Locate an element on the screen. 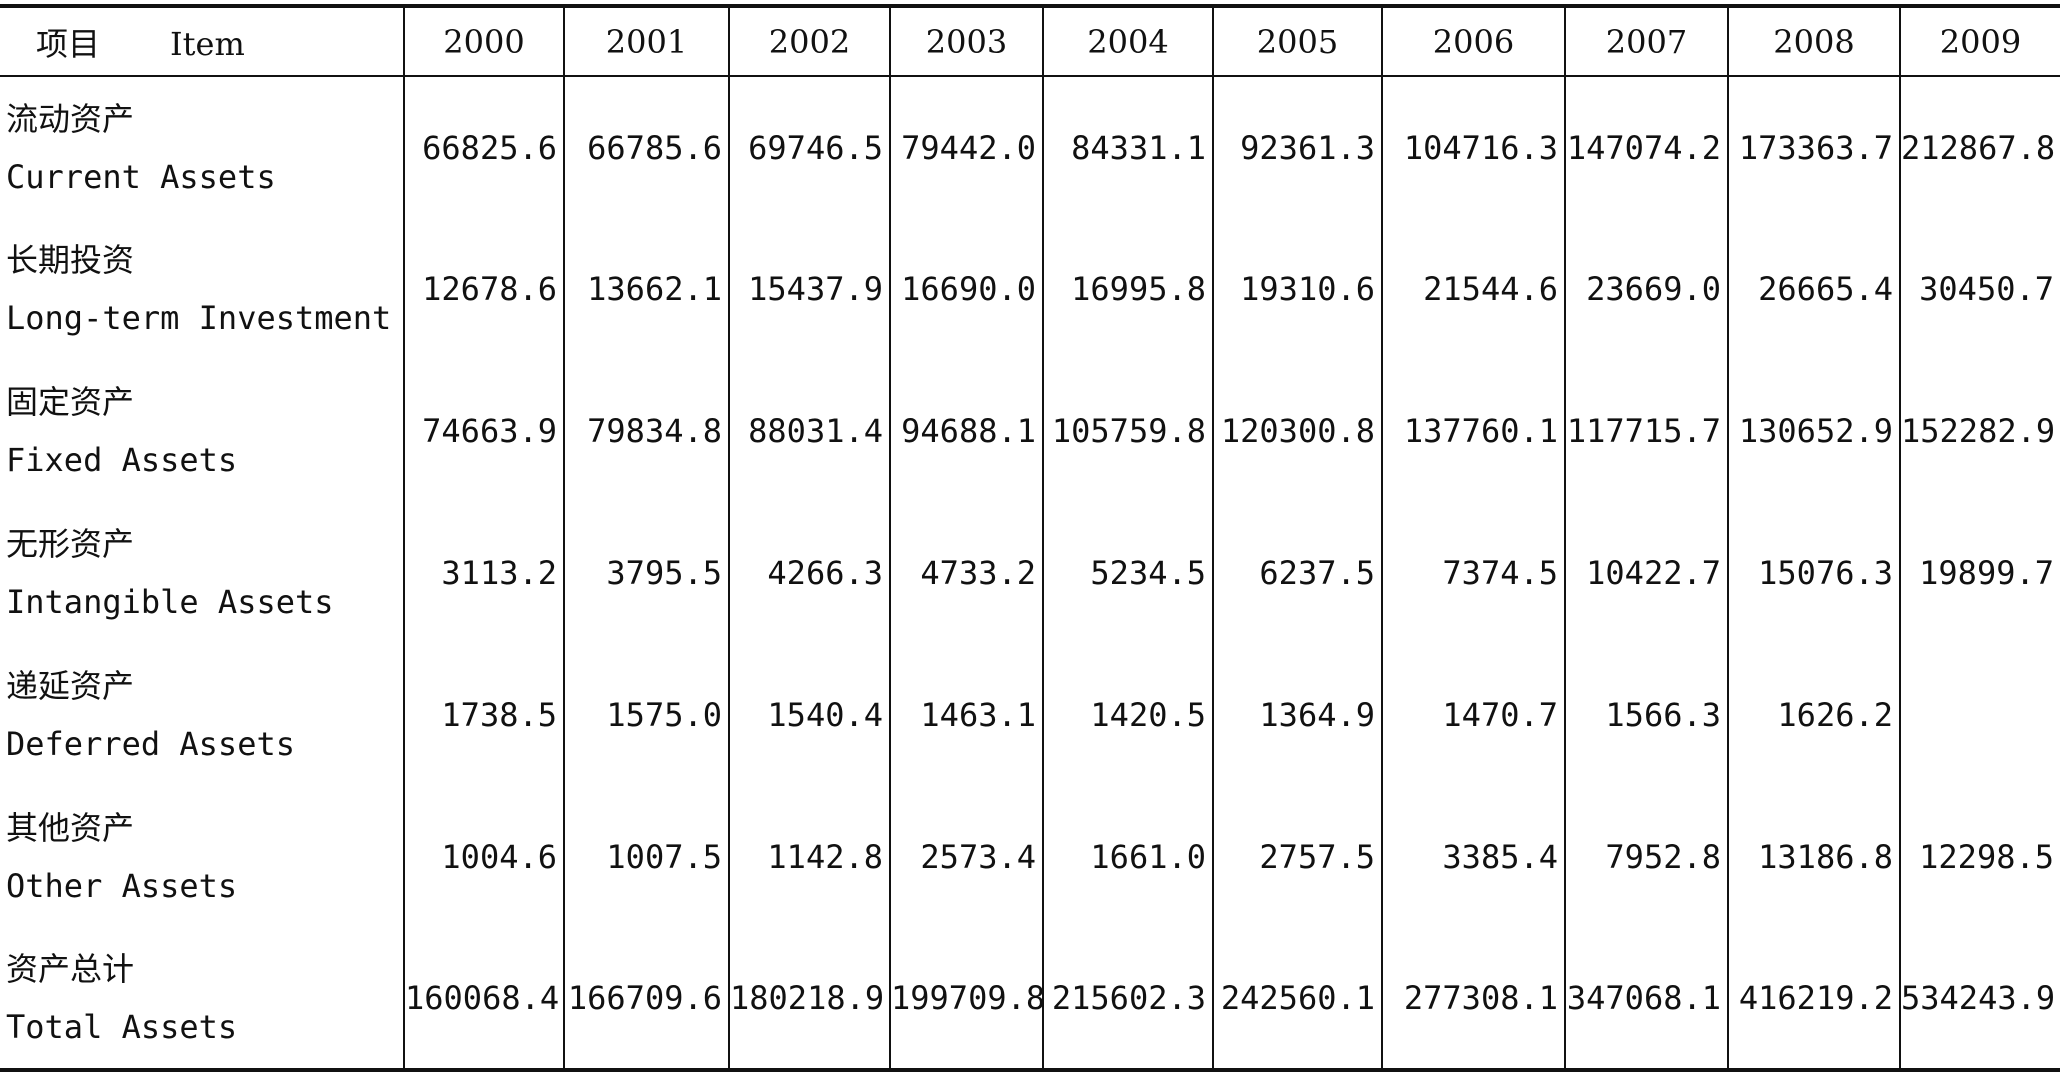 The height and width of the screenshot is (1072, 2060). table-cell: 66785.6 is located at coordinates (646, 147).